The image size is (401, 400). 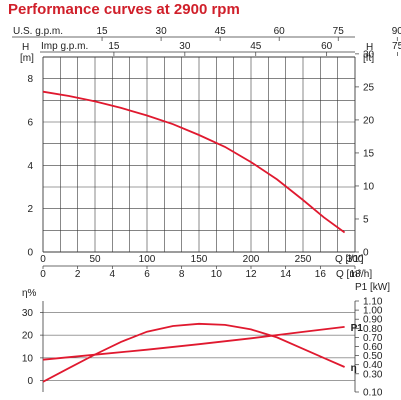 I want to click on p1-tick-label: 0.50, so click(x=373, y=356).